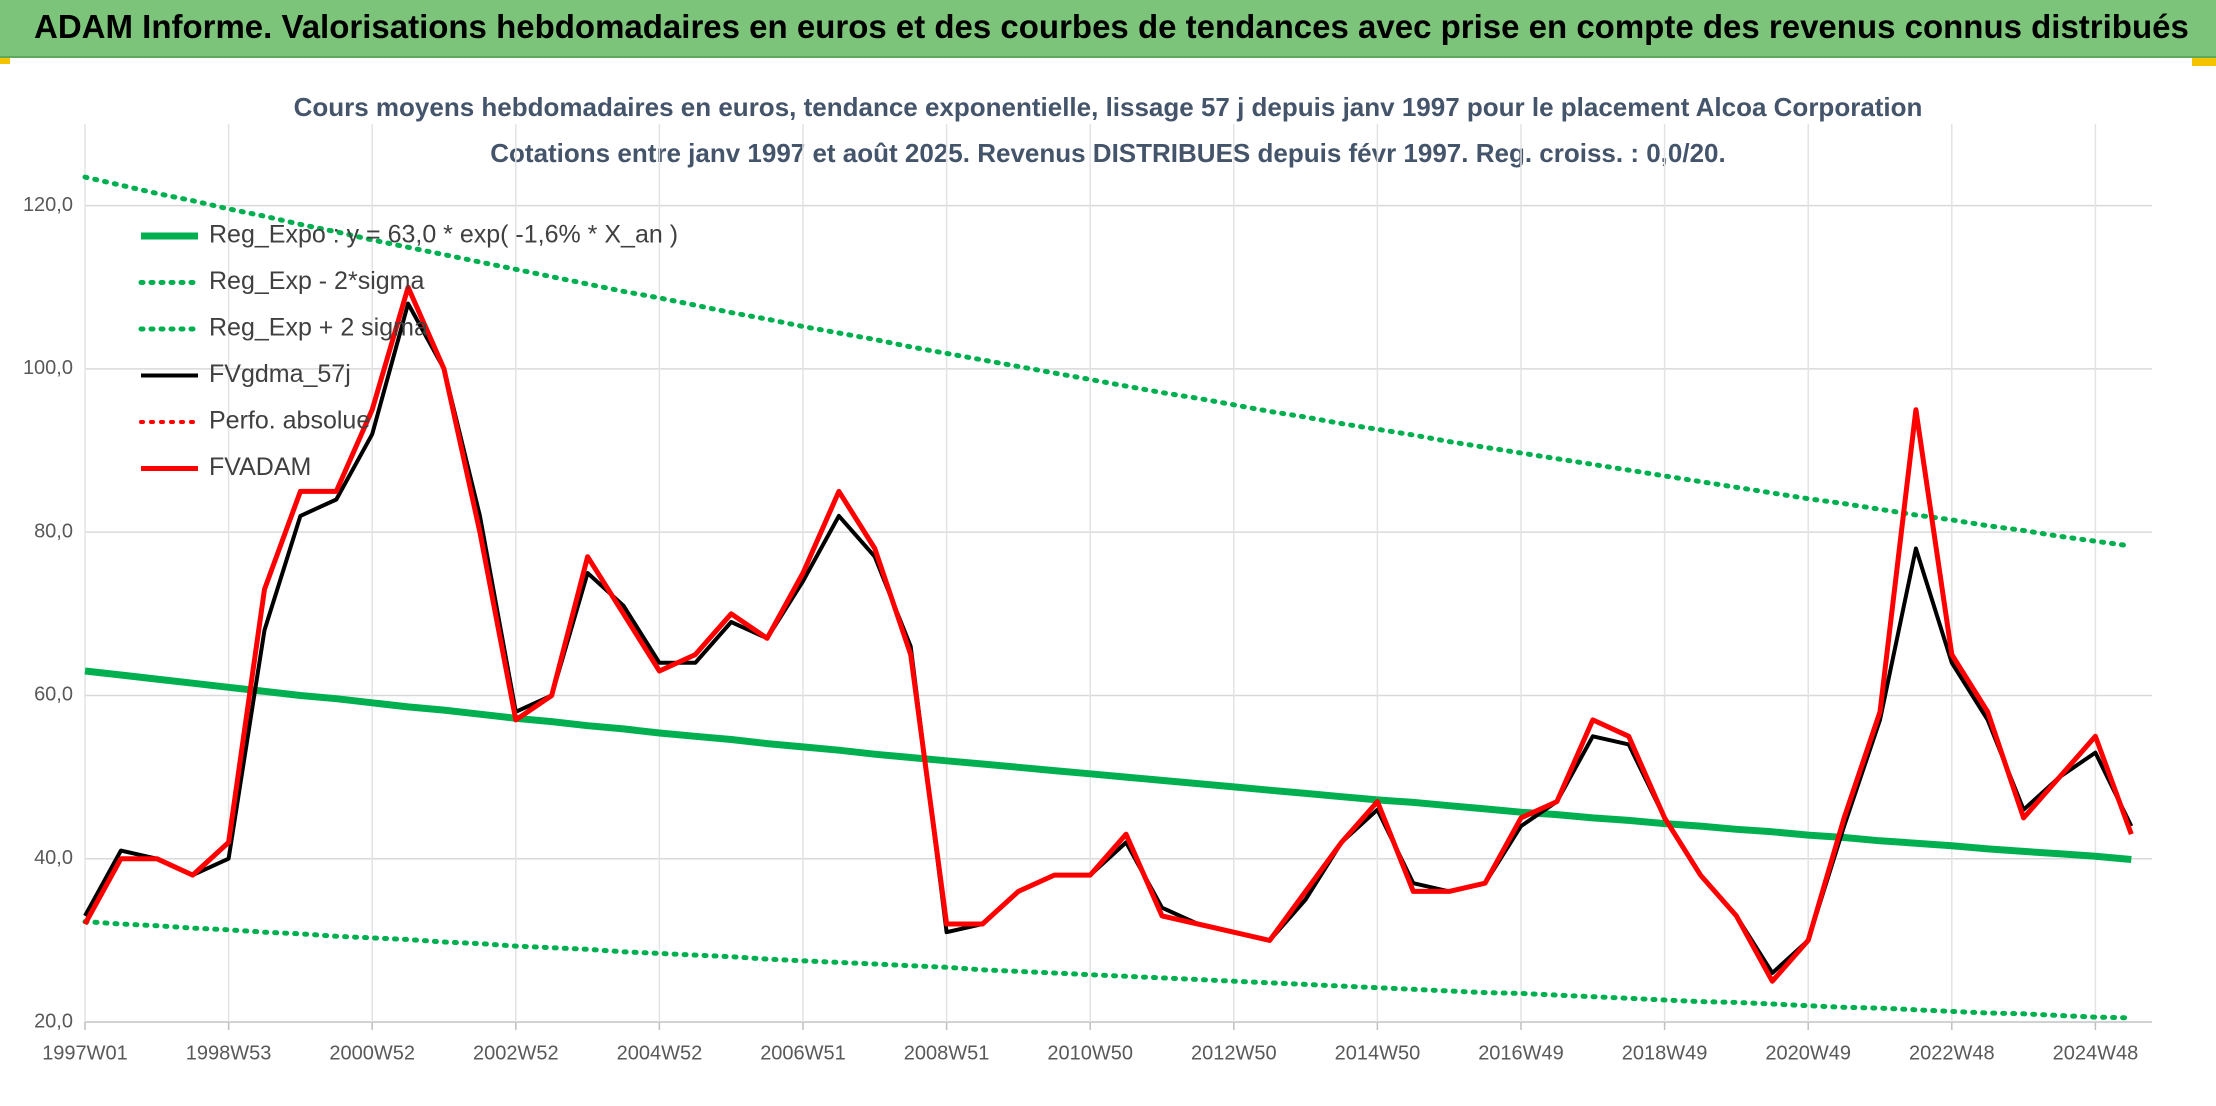 The width and height of the screenshot is (2216, 1106). What do you see at coordinates (53, 858) in the screenshot?
I see `y-tick-label: 40,0` at bounding box center [53, 858].